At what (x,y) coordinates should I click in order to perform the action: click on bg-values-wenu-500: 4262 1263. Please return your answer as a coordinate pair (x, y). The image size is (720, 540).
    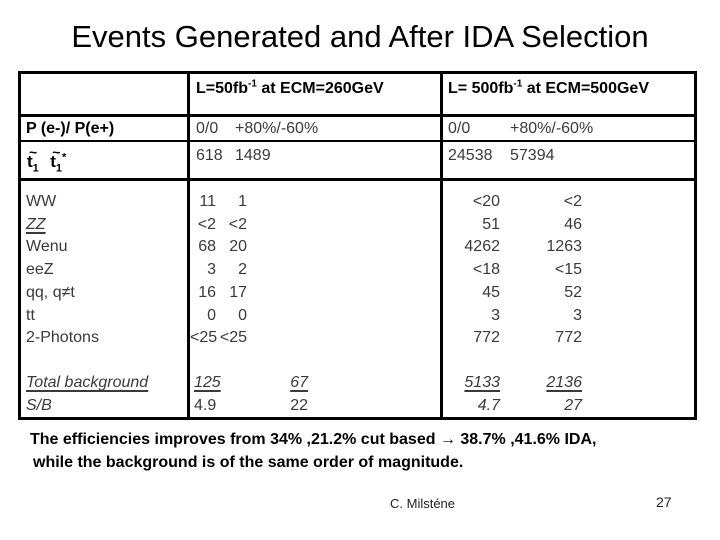
    Looking at the image, I should click on (568, 247).